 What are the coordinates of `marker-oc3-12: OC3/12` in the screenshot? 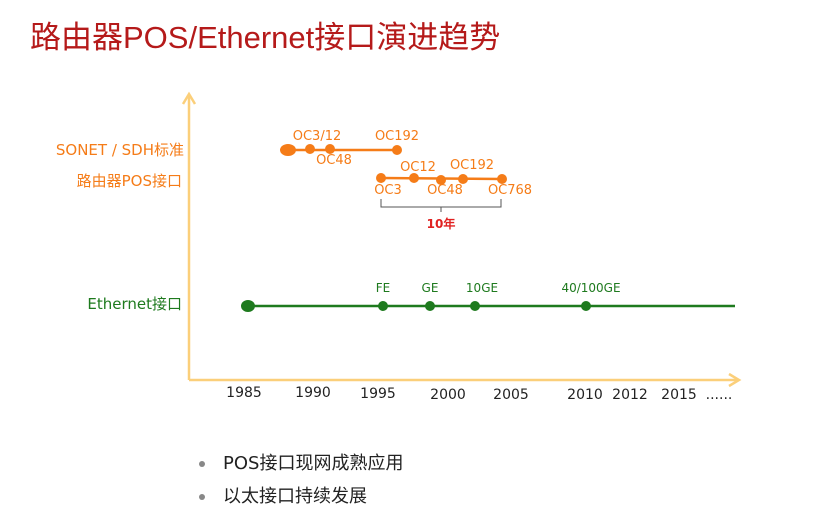 It's located at (317, 136).